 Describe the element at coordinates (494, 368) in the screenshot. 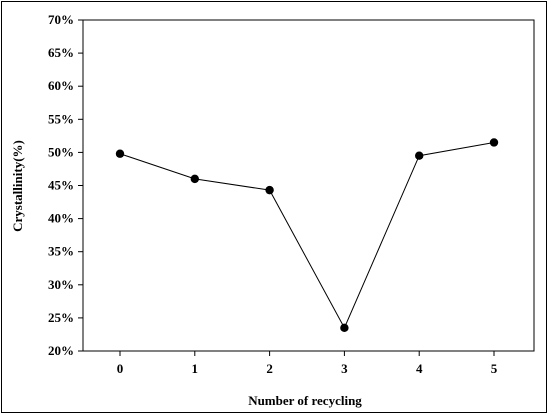

I see `x-tick-label: 5` at that location.